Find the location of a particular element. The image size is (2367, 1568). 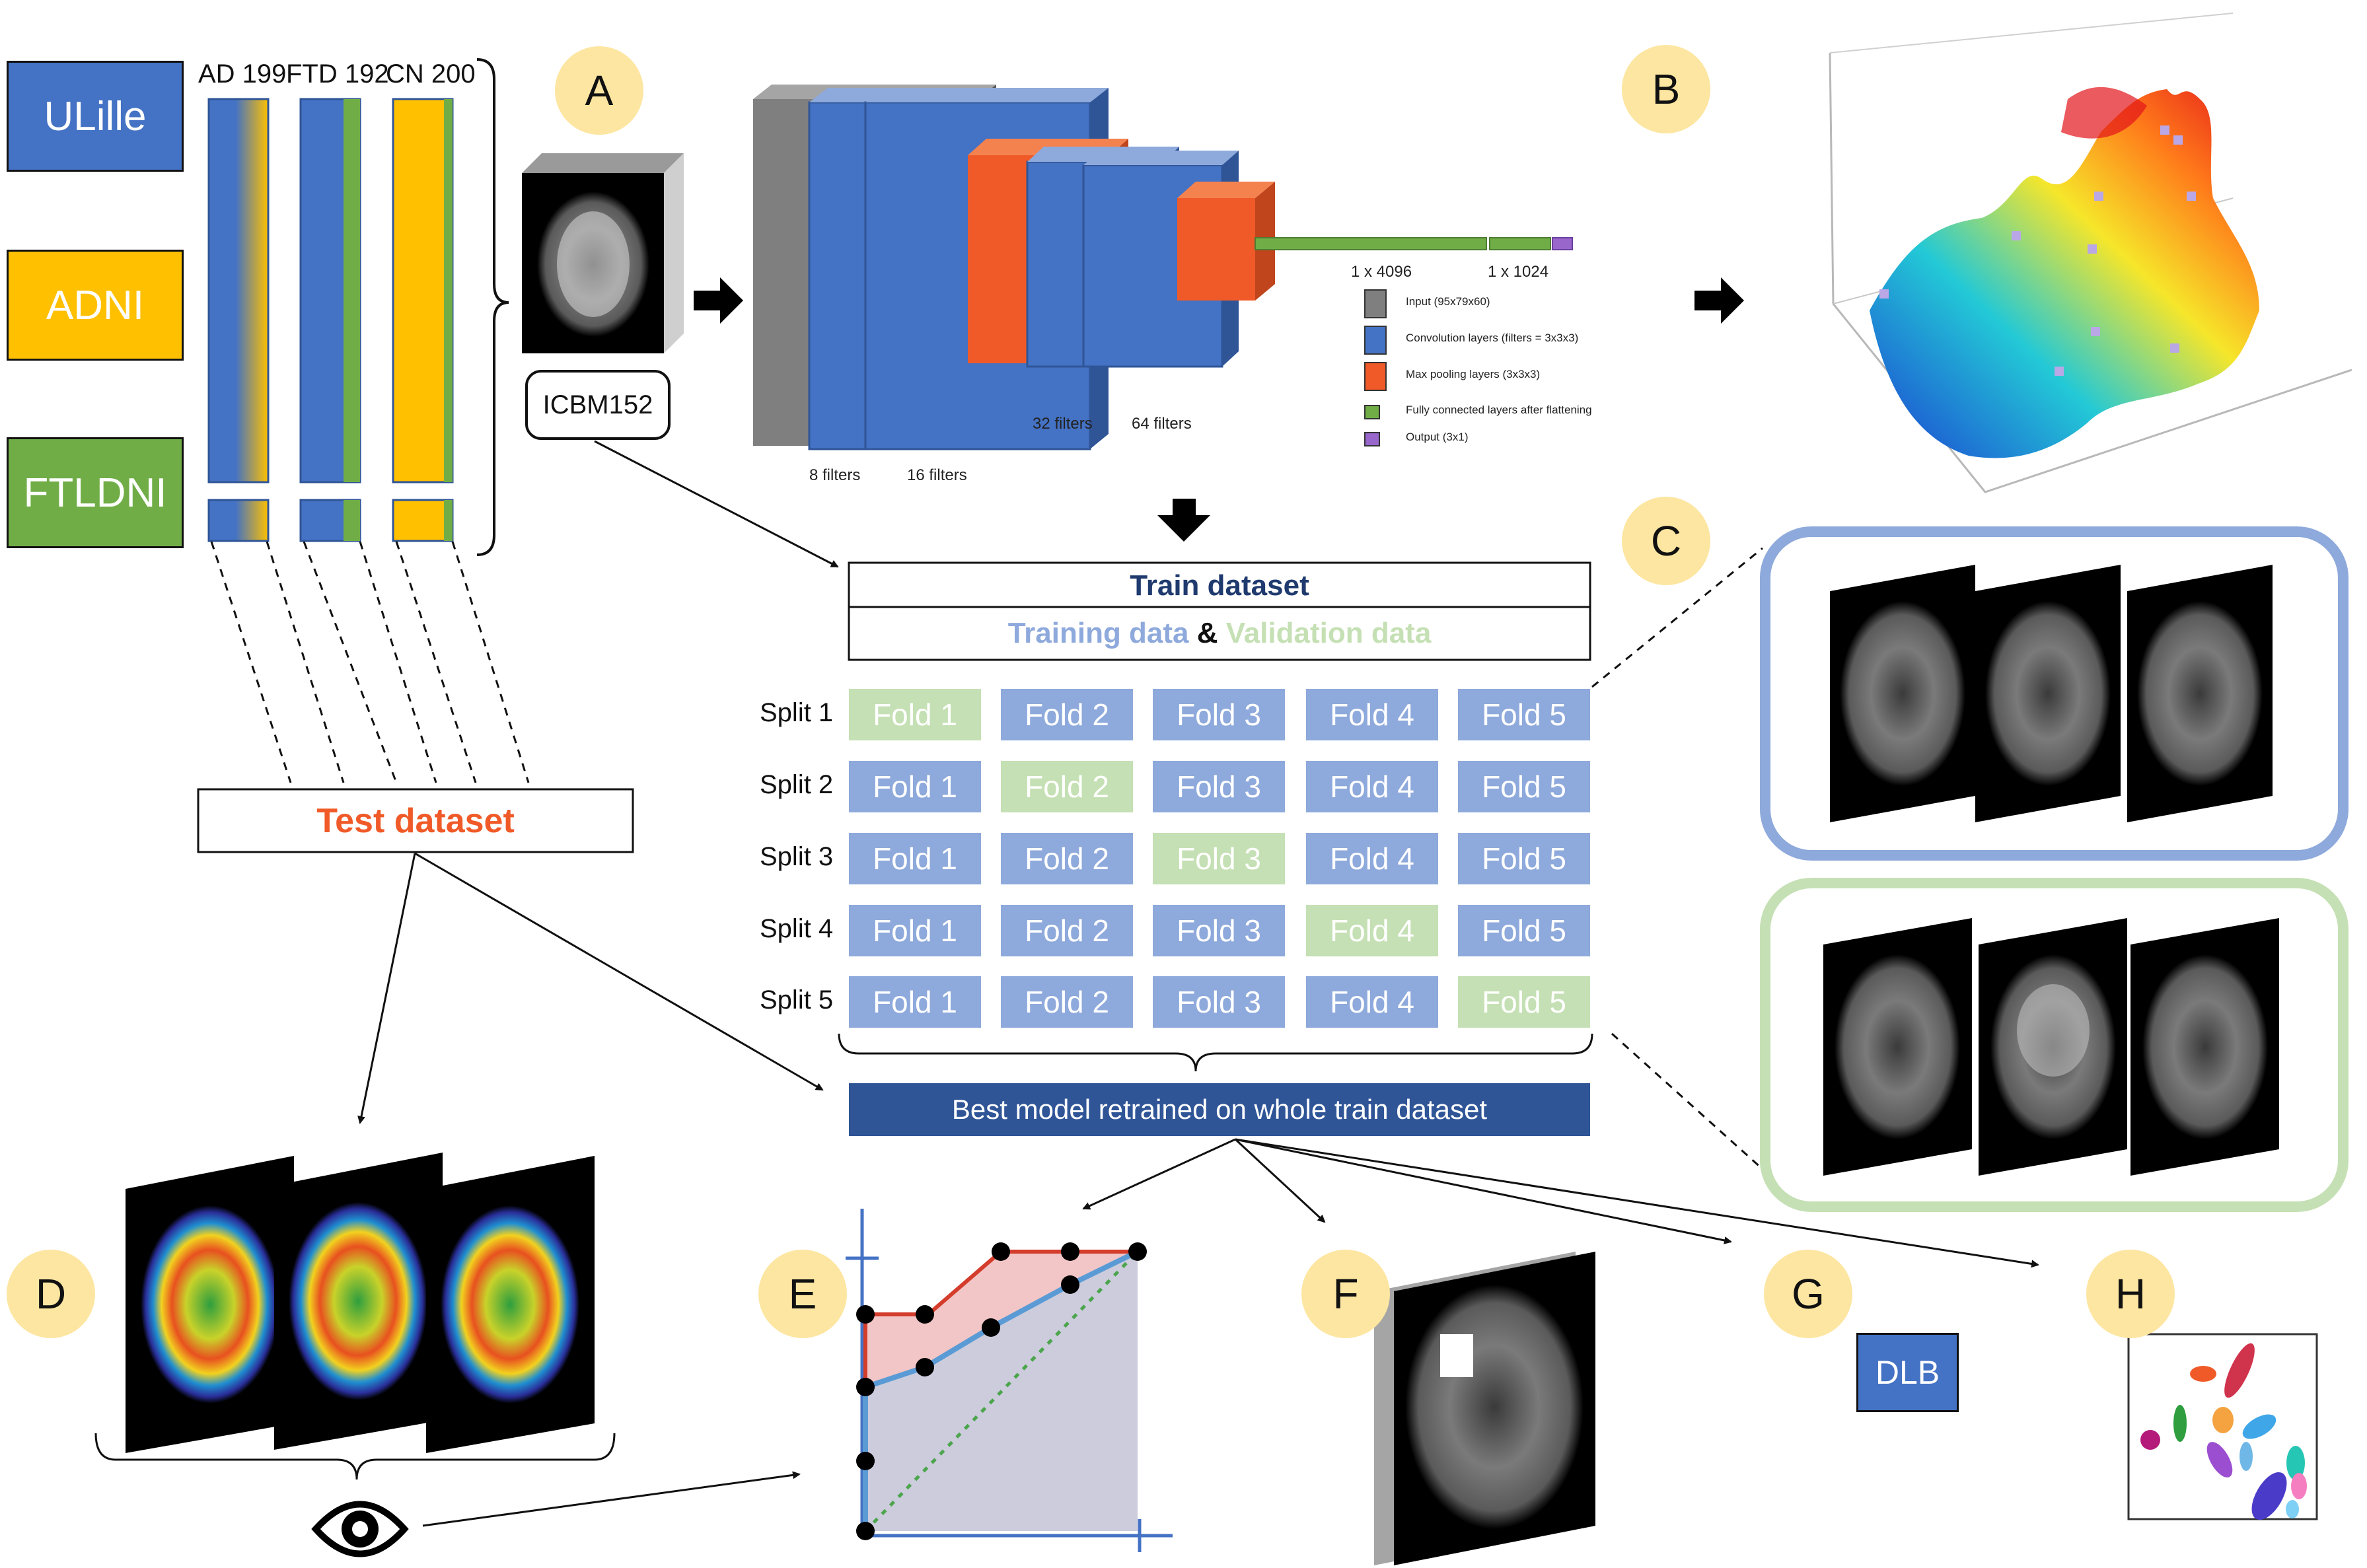

cnn-architecture is located at coordinates (1163, 267).